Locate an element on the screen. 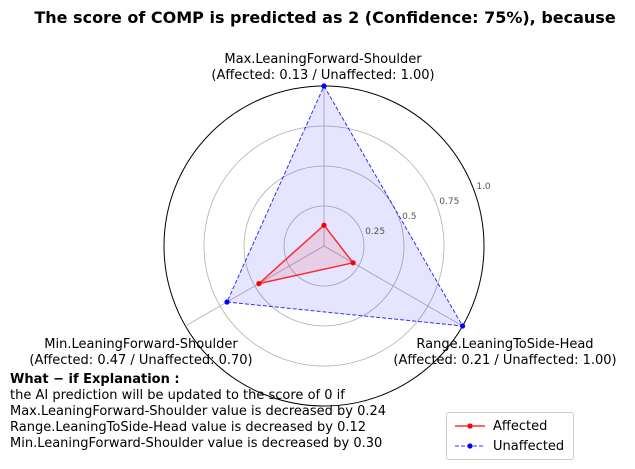 Image resolution: width=635 pixels, height=469 pixels. axis-detail: (Affected: 0.13 / Unaffected: 1.00) is located at coordinates (323, 75).